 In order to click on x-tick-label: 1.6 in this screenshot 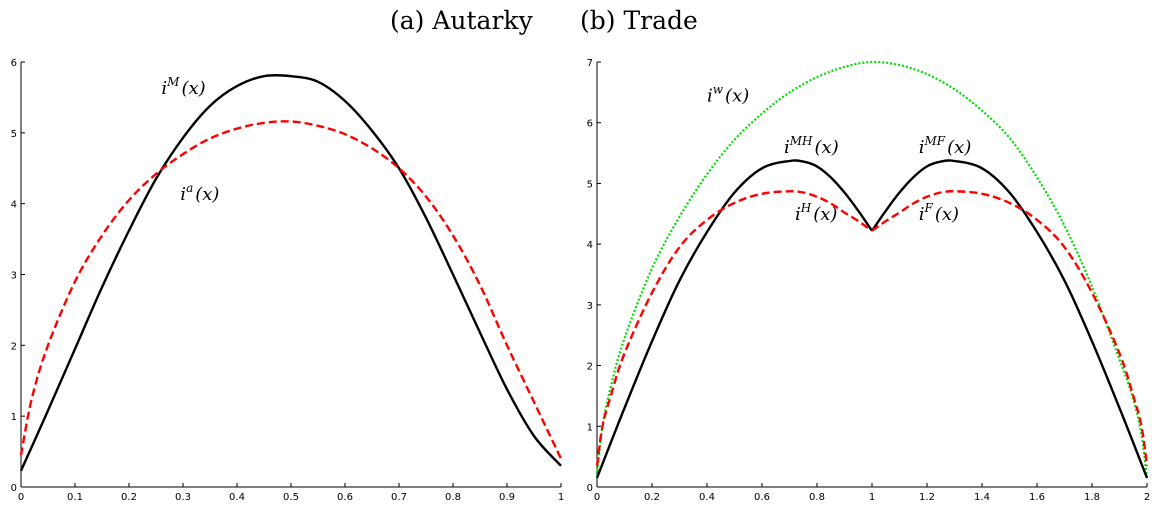, I will do `click(1037, 497)`.